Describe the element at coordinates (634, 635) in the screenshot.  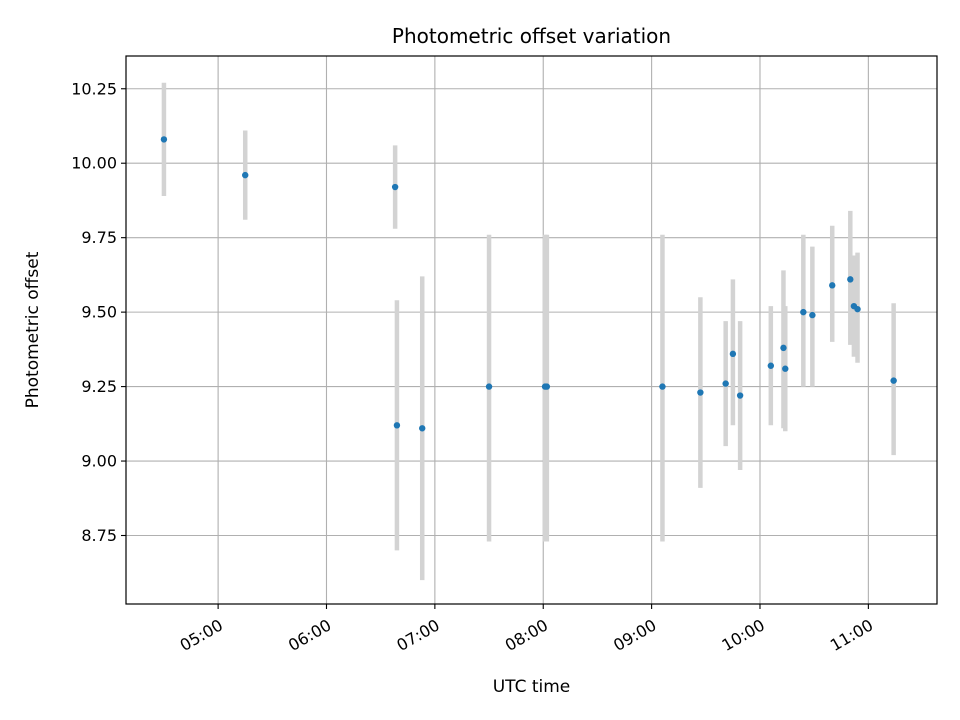
I see `x-tick-label-4: 09:00` at that location.